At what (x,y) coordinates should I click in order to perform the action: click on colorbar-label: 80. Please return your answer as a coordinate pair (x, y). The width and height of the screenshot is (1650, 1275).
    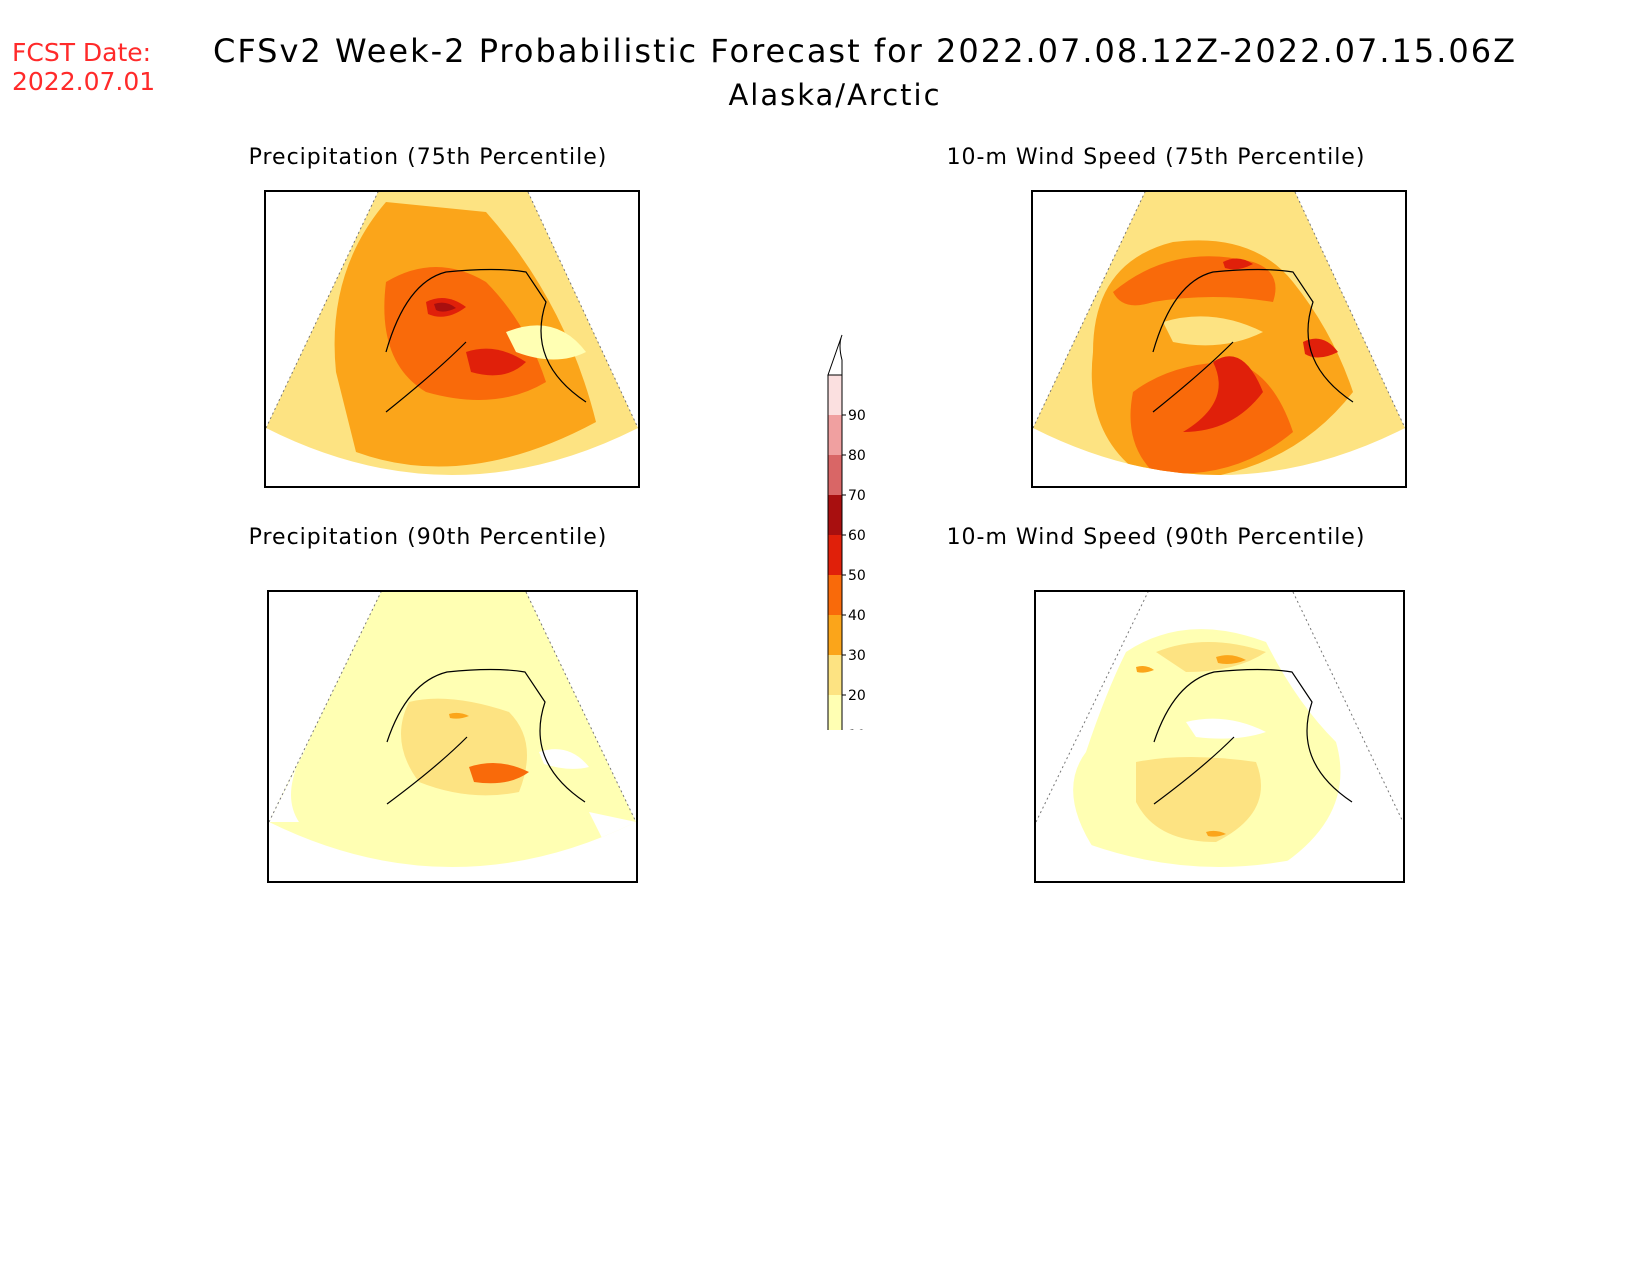
    Looking at the image, I should click on (857, 456).